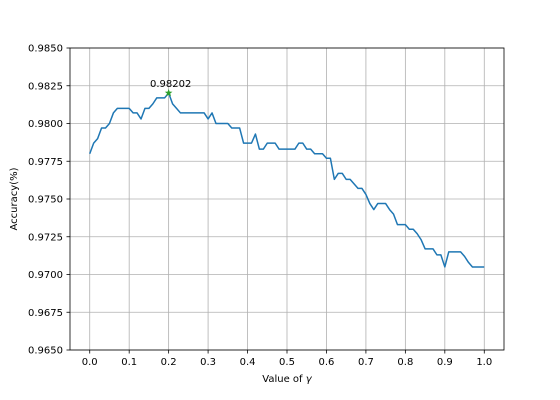 Image resolution: width=560 pixels, height=400 pixels. I want to click on x-axis-label-text: Value of, so click(283, 379).